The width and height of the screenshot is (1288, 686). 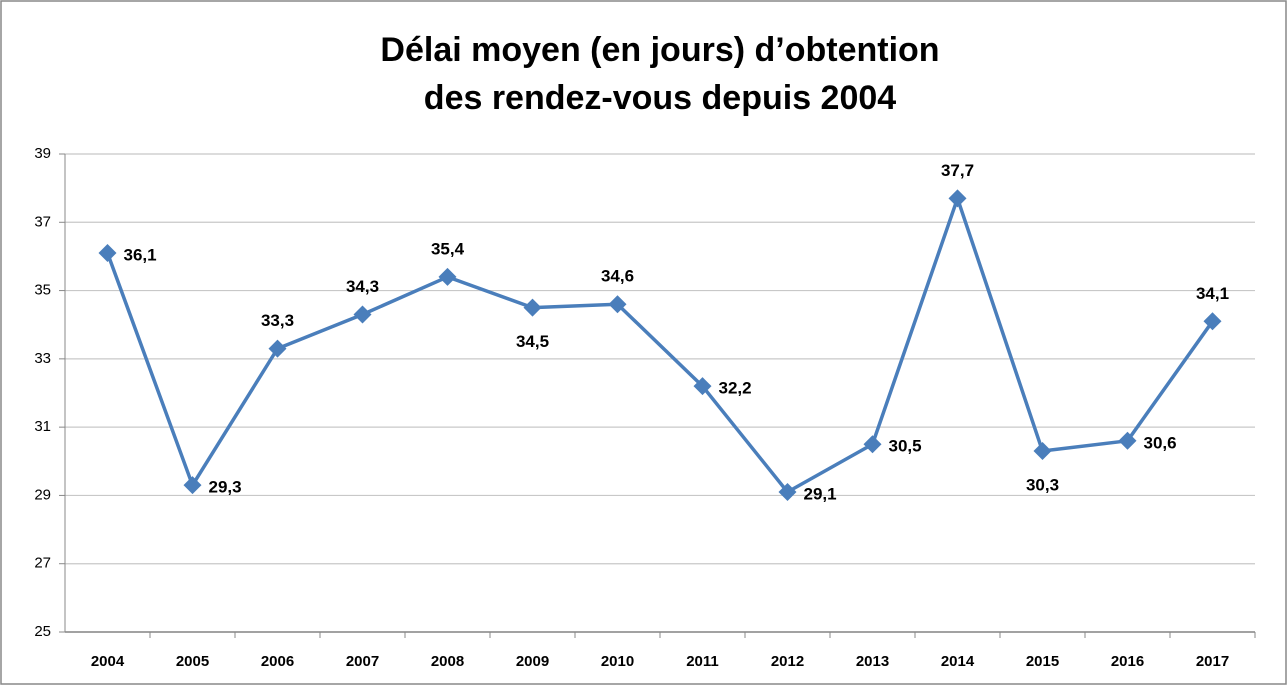 What do you see at coordinates (42, 426) in the screenshot?
I see `y-tick-label: 31` at bounding box center [42, 426].